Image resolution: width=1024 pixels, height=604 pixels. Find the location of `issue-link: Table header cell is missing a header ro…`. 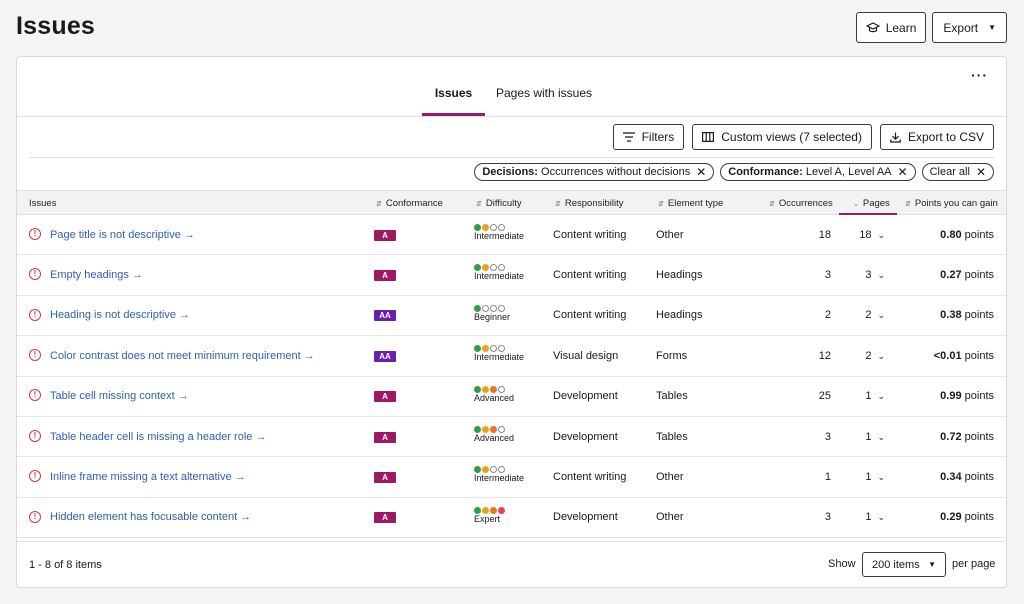

issue-link: Table header cell is missing a header ro… is located at coordinates (158, 436).